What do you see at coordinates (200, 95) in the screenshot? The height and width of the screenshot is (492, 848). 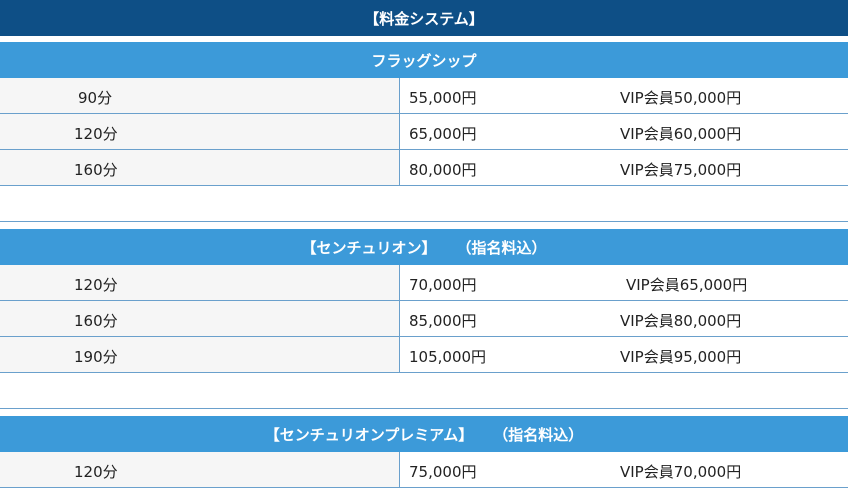 I see `time-cell: 90分` at bounding box center [200, 95].